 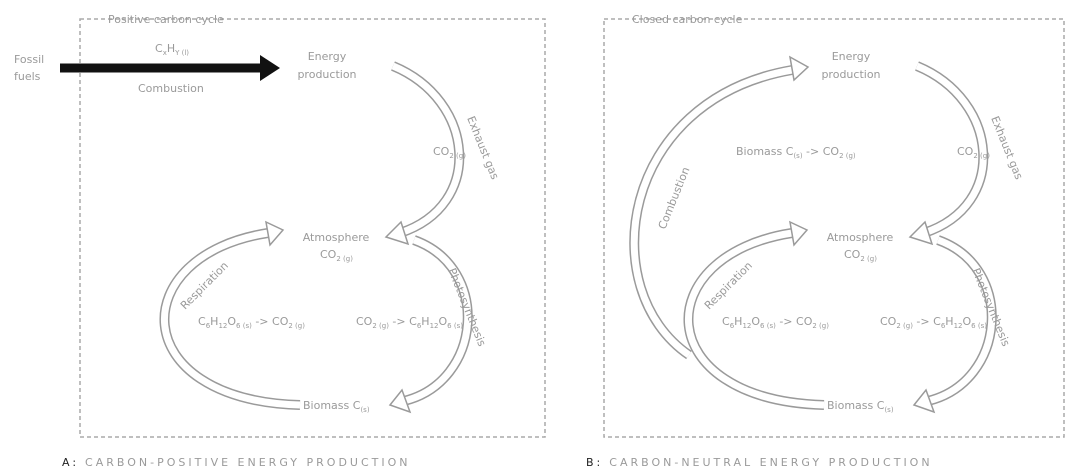 I want to click on caption-title: CARBON-NEUTRAL ENERGY PRODUCTION, so click(x=770, y=462).